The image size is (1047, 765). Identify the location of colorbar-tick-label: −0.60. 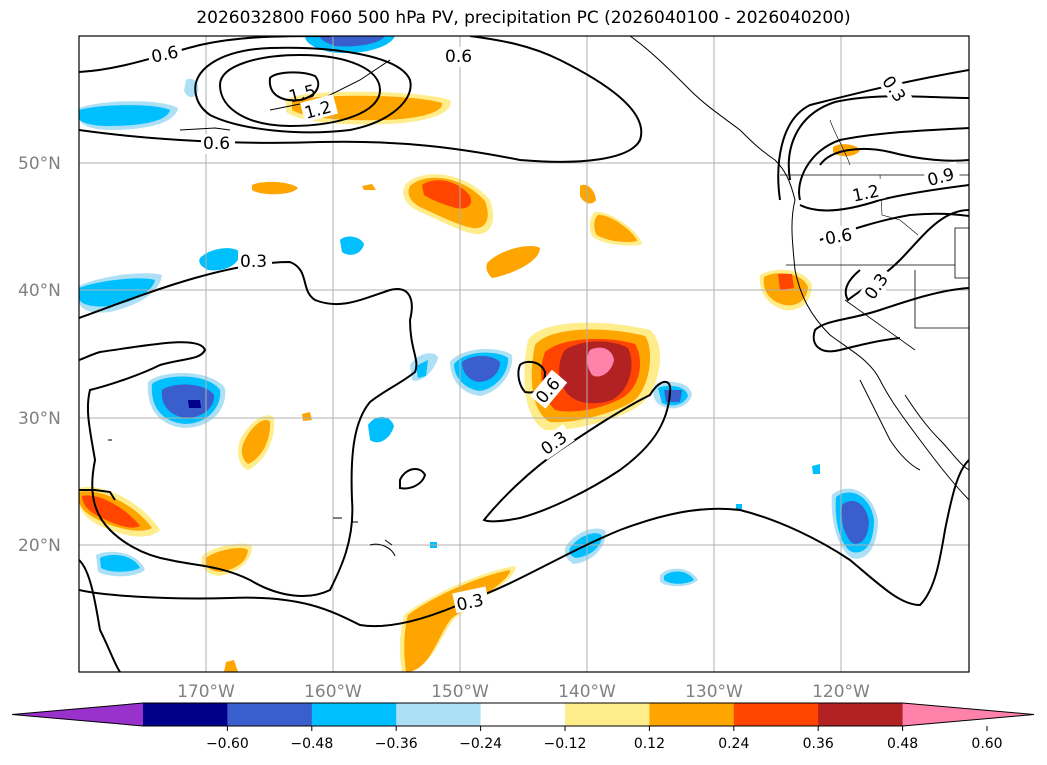
(227, 744).